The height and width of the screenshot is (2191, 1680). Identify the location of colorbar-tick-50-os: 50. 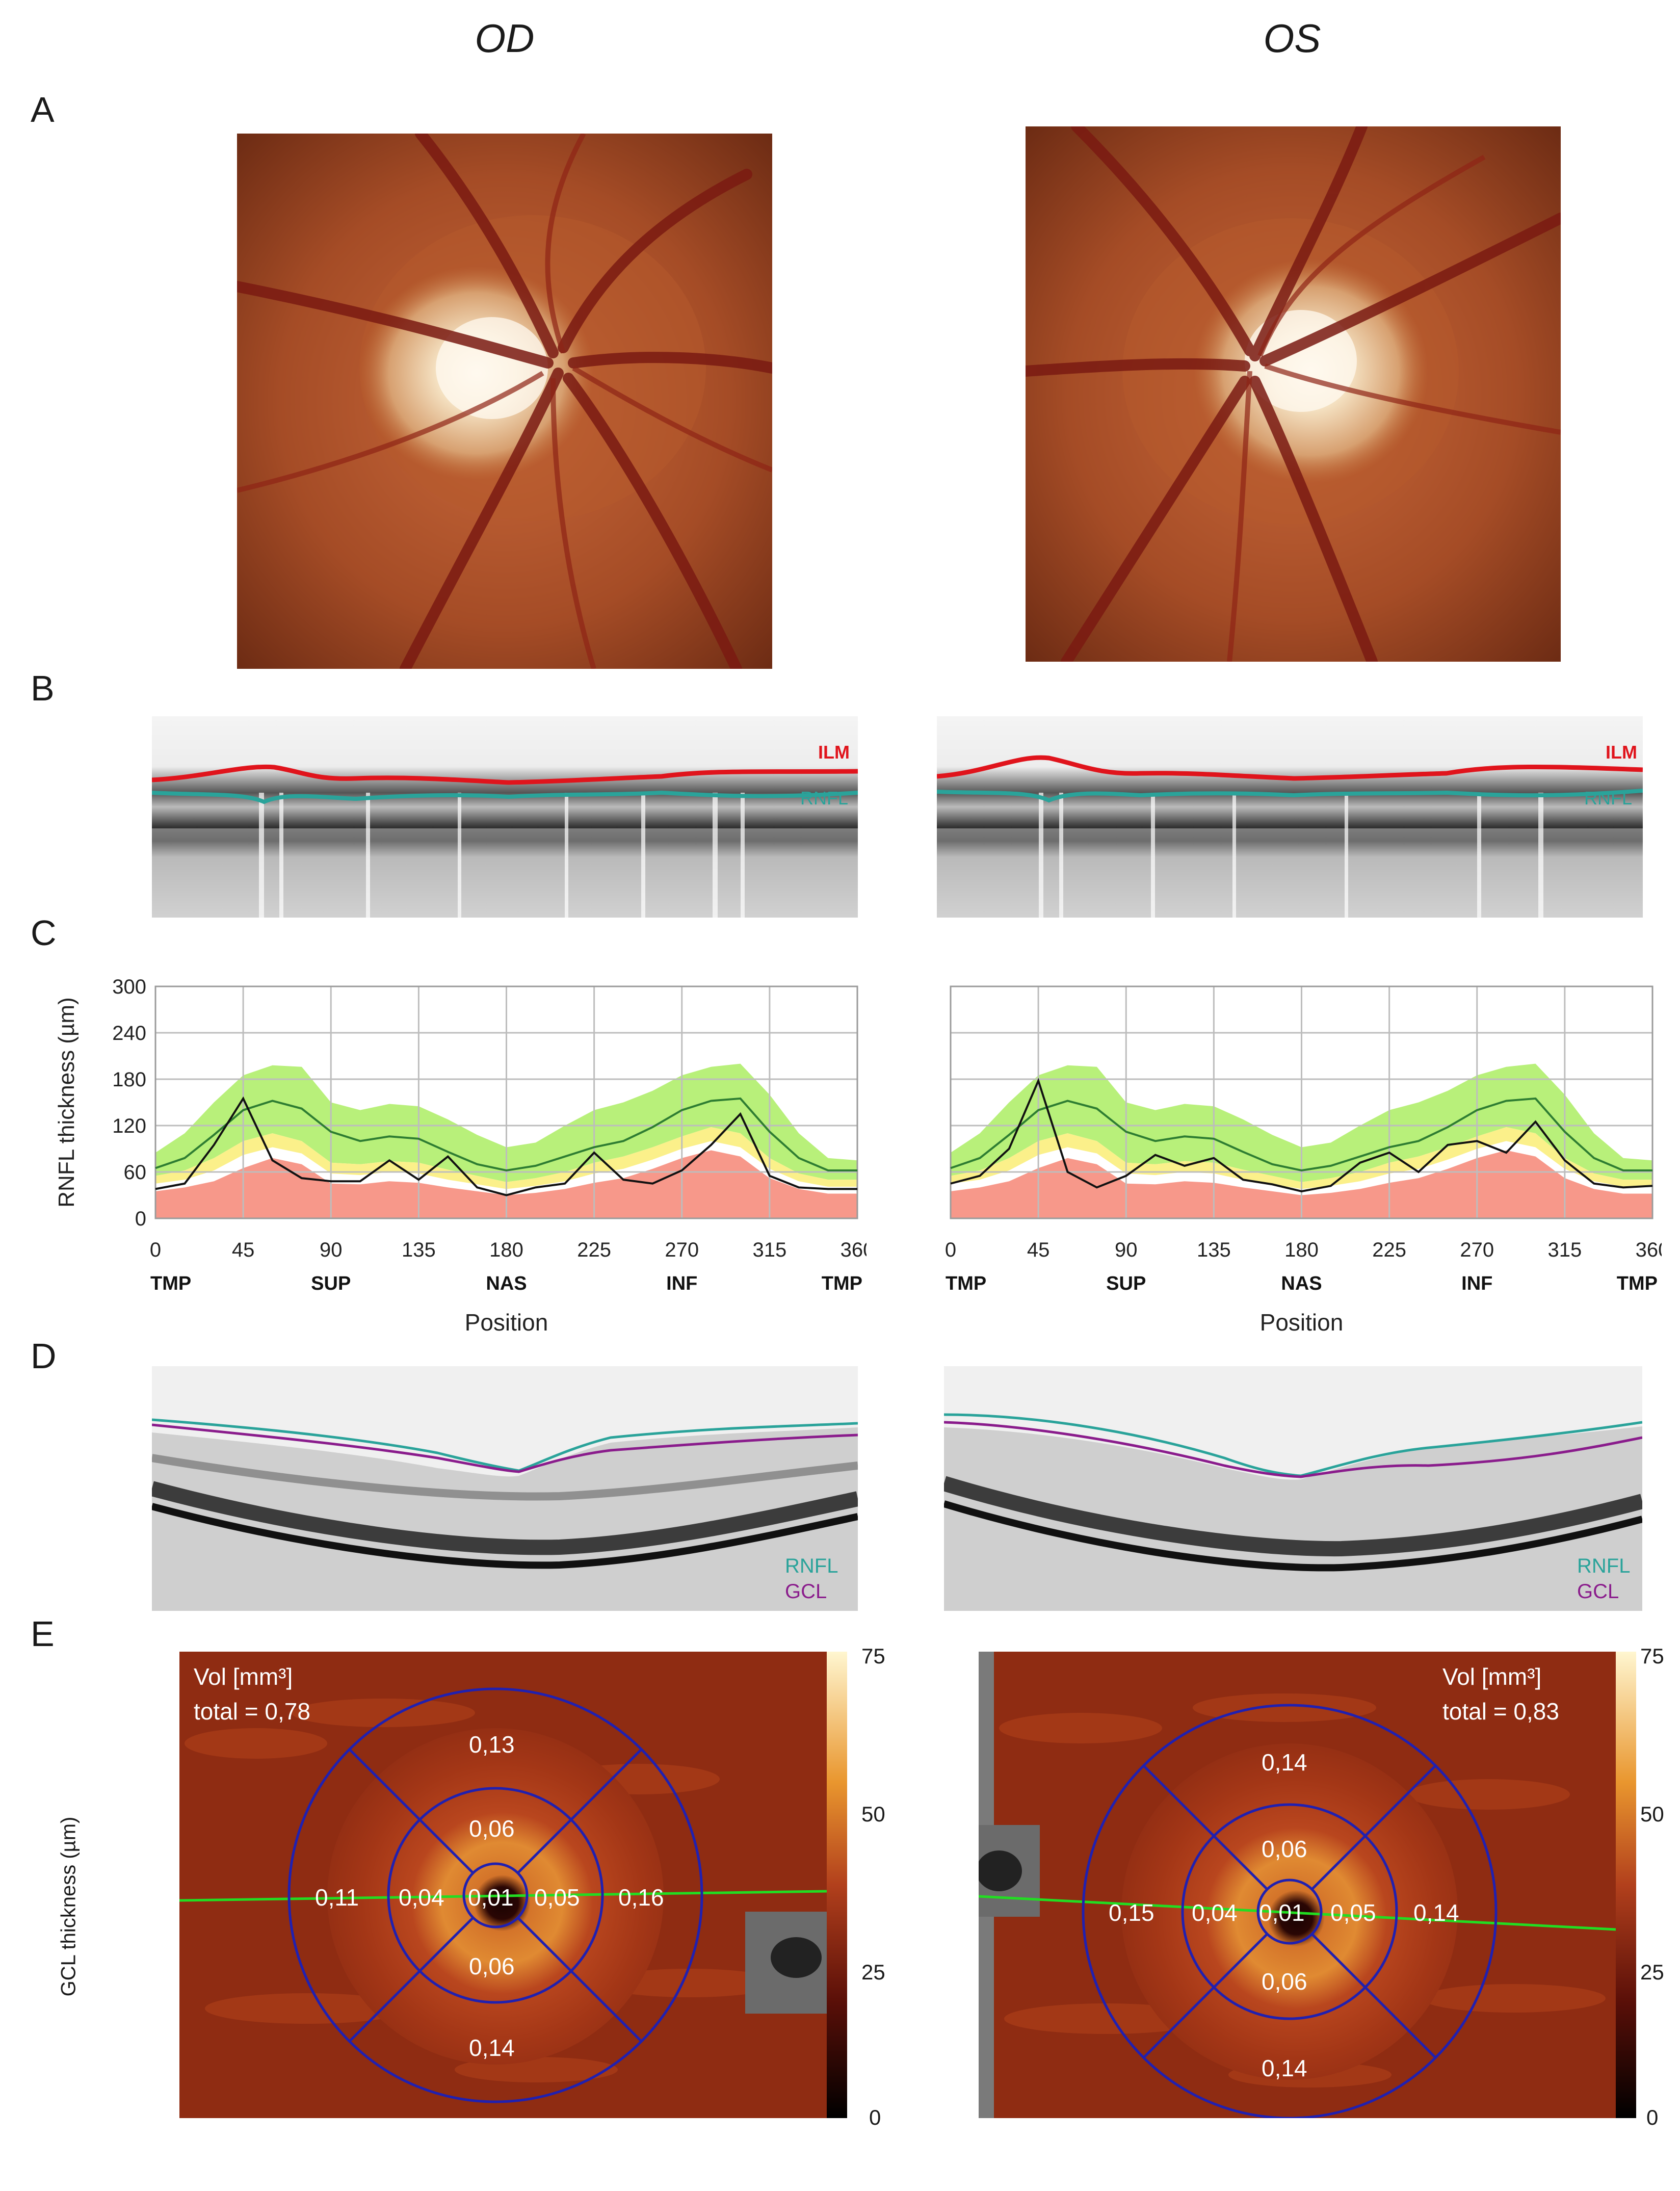
(1652, 1814).